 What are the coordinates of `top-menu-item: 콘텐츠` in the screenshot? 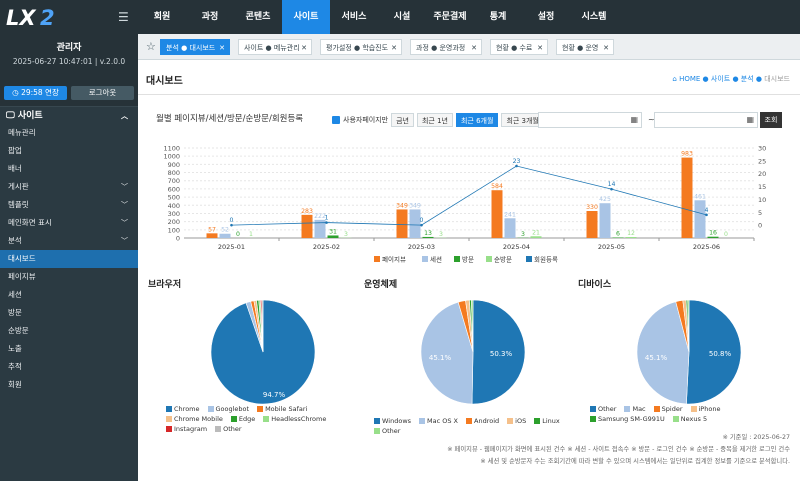 It's located at (258, 17).